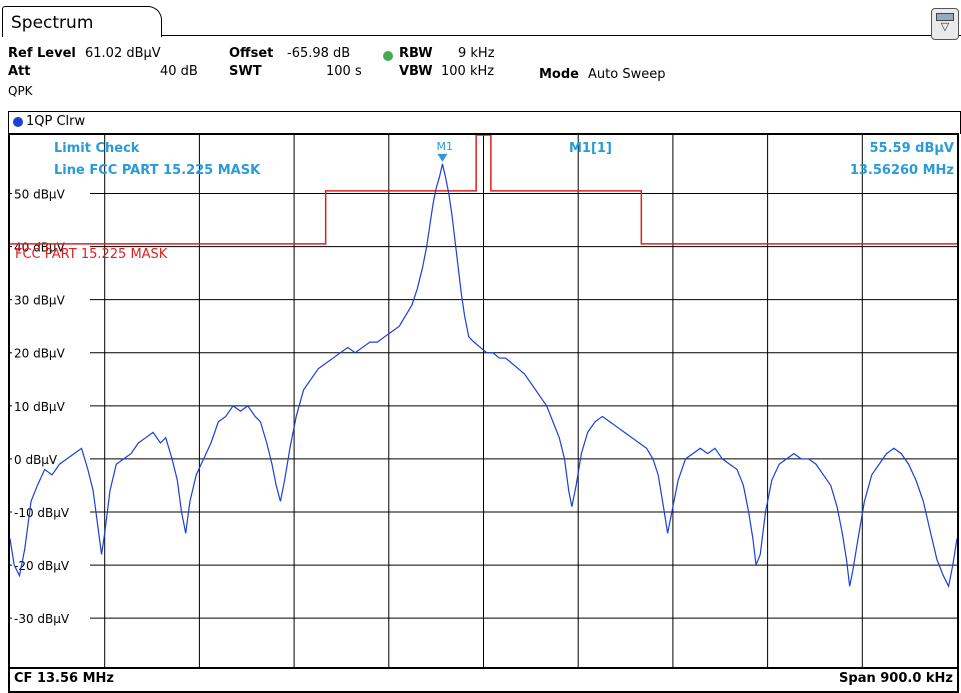 The image size is (961, 693). What do you see at coordinates (56, 121) in the screenshot?
I see `trace-label: 1QP Clrw` at bounding box center [56, 121].